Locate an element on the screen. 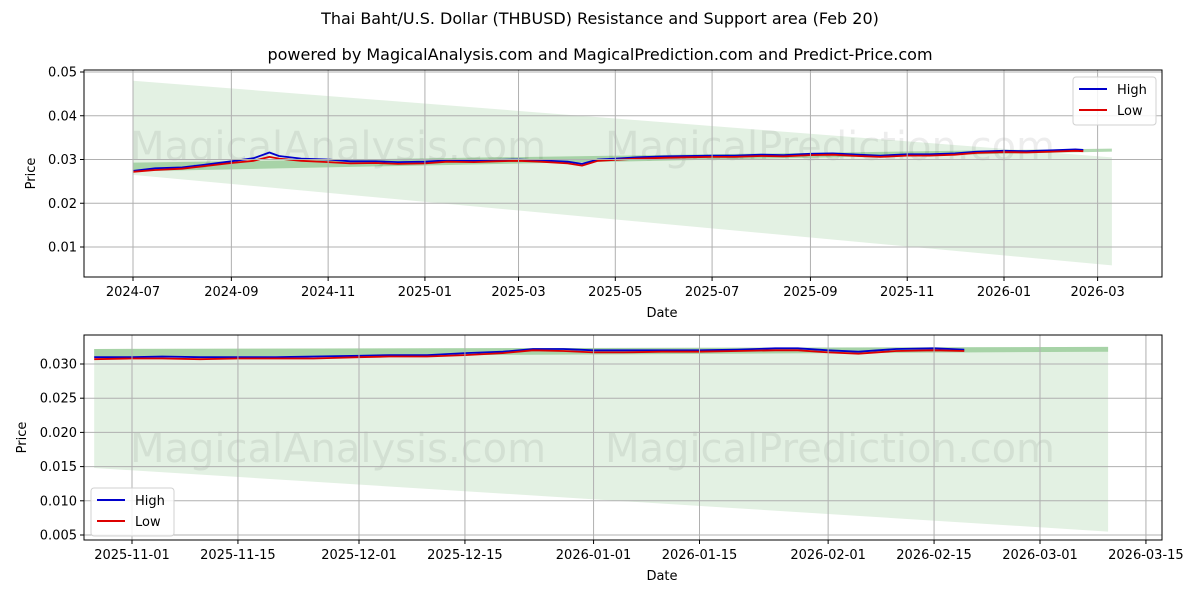 The image size is (1200, 600). x-tick-label: 2026-01-15 is located at coordinates (700, 555).